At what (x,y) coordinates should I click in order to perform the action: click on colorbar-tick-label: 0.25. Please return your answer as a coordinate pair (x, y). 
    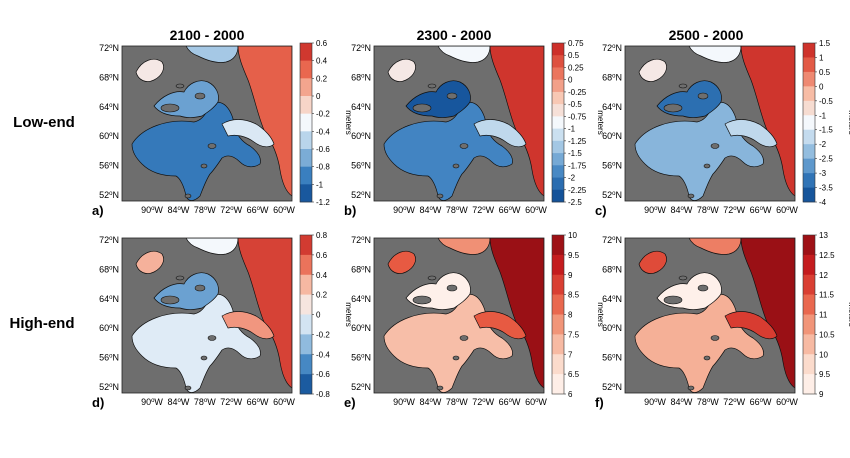
    Looking at the image, I should click on (576, 67).